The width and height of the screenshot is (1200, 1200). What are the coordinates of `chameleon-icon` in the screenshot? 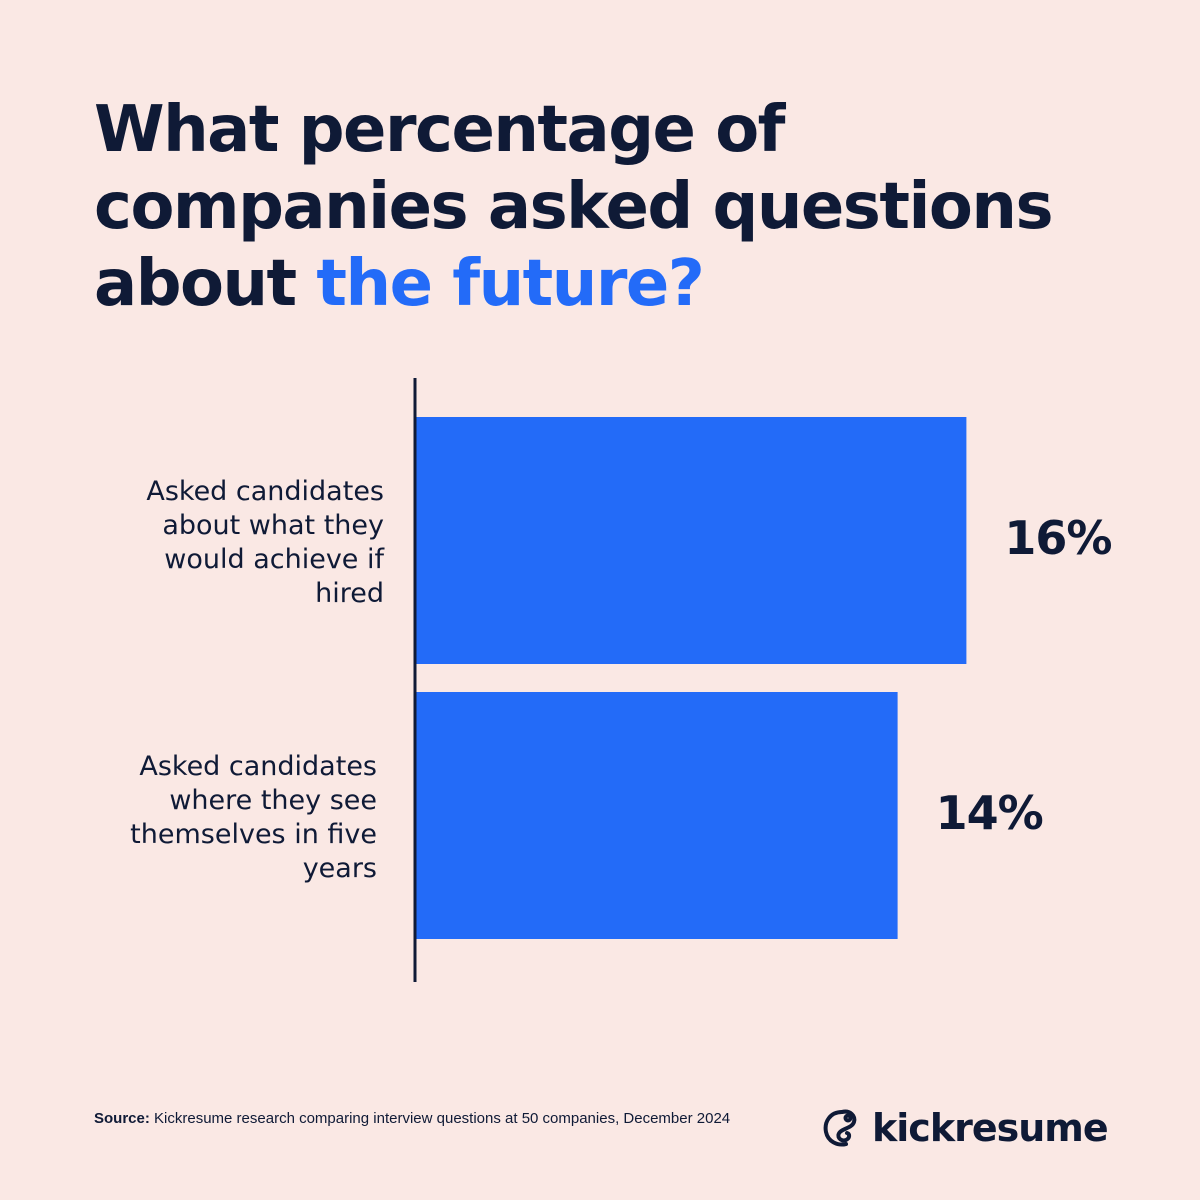 It's located at (840, 1128).